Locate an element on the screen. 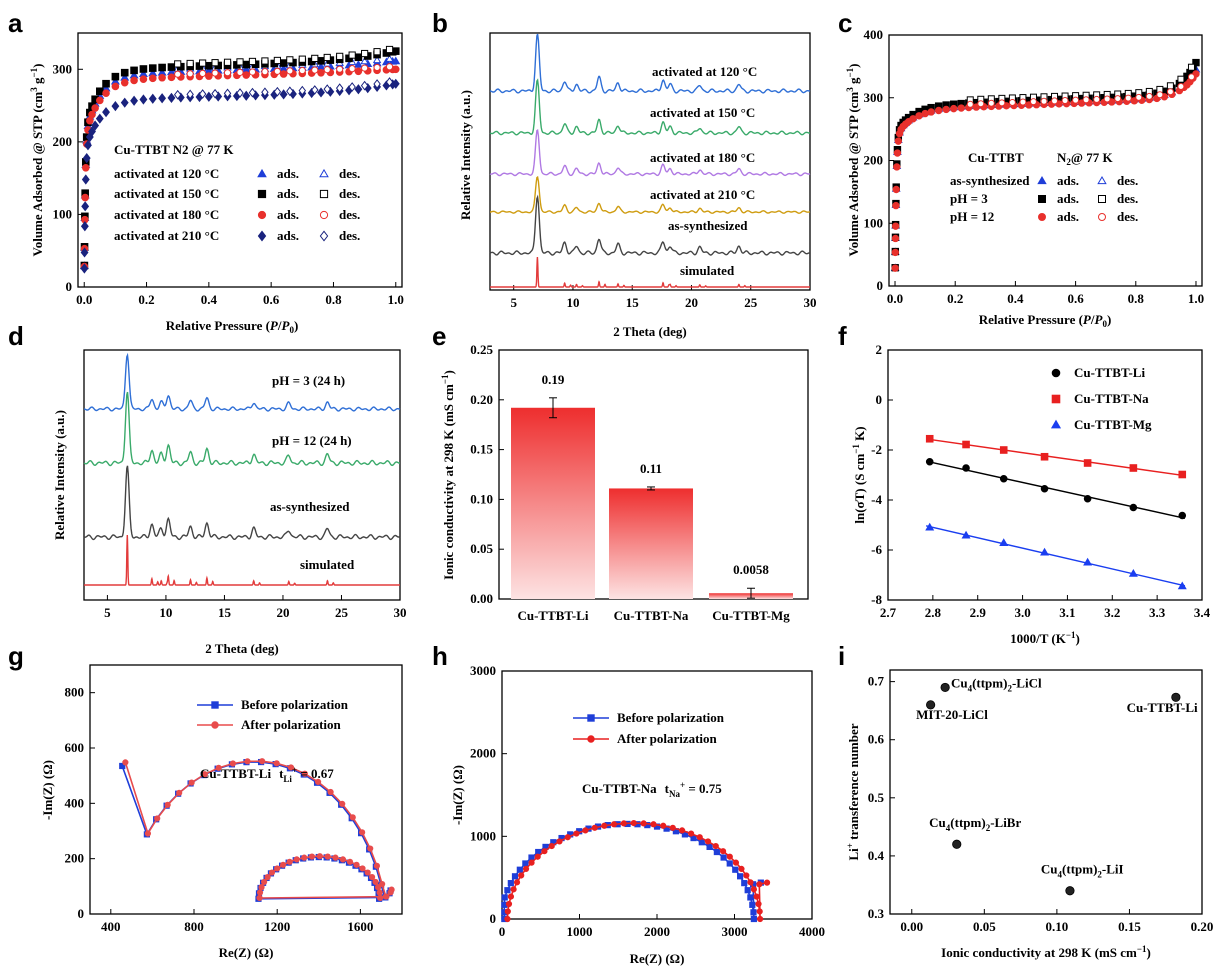  panel-i-xtick-label: 0.10 is located at coordinates (1057, 926).